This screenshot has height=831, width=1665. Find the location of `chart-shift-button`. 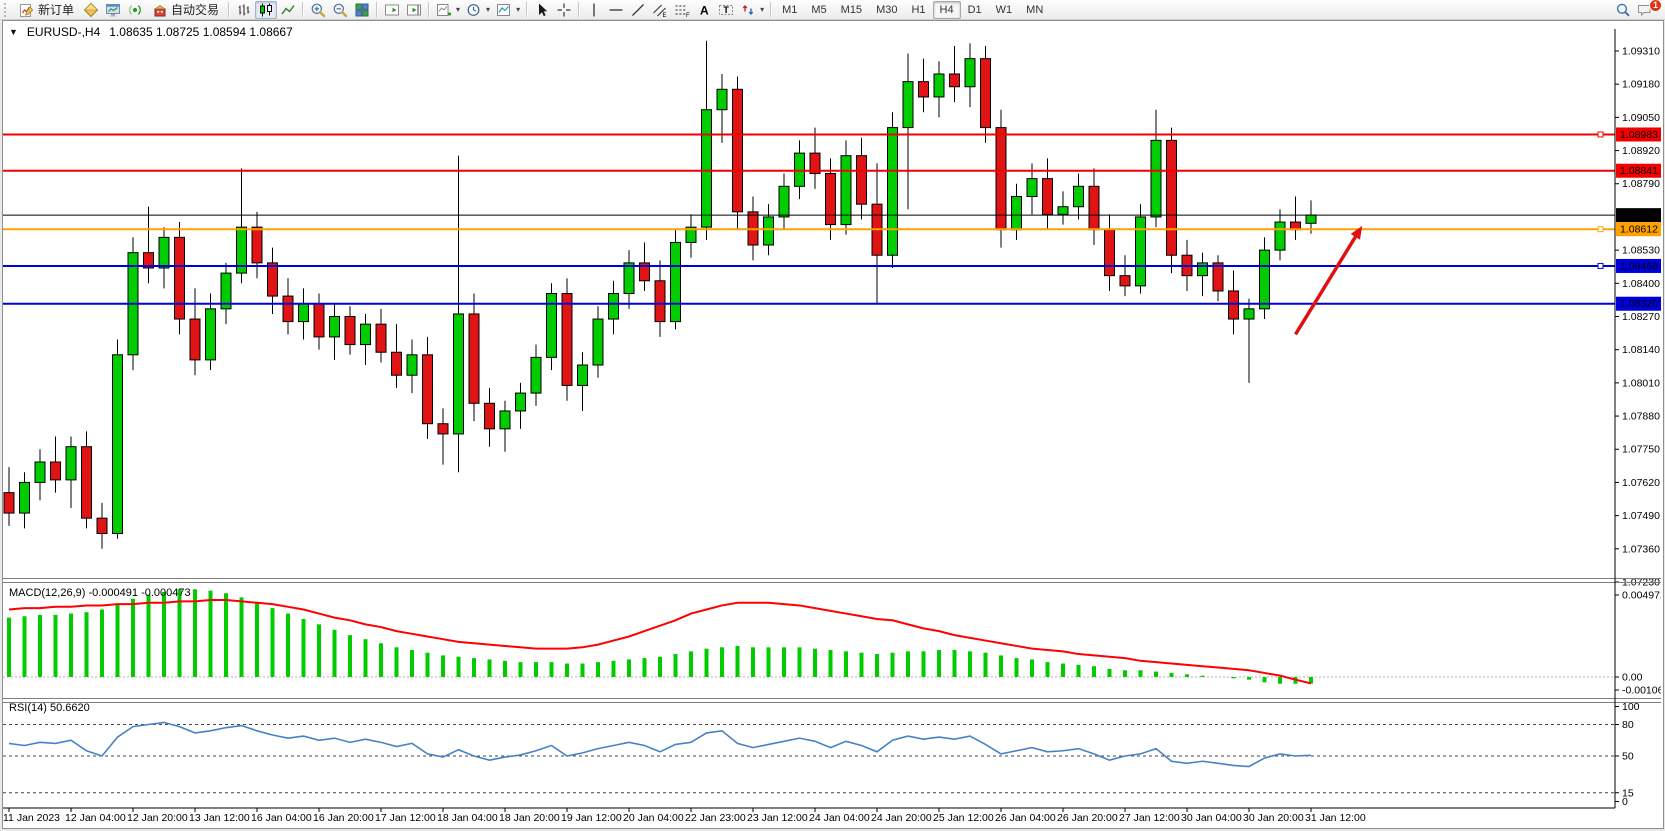

chart-shift-button is located at coordinates (414, 10).